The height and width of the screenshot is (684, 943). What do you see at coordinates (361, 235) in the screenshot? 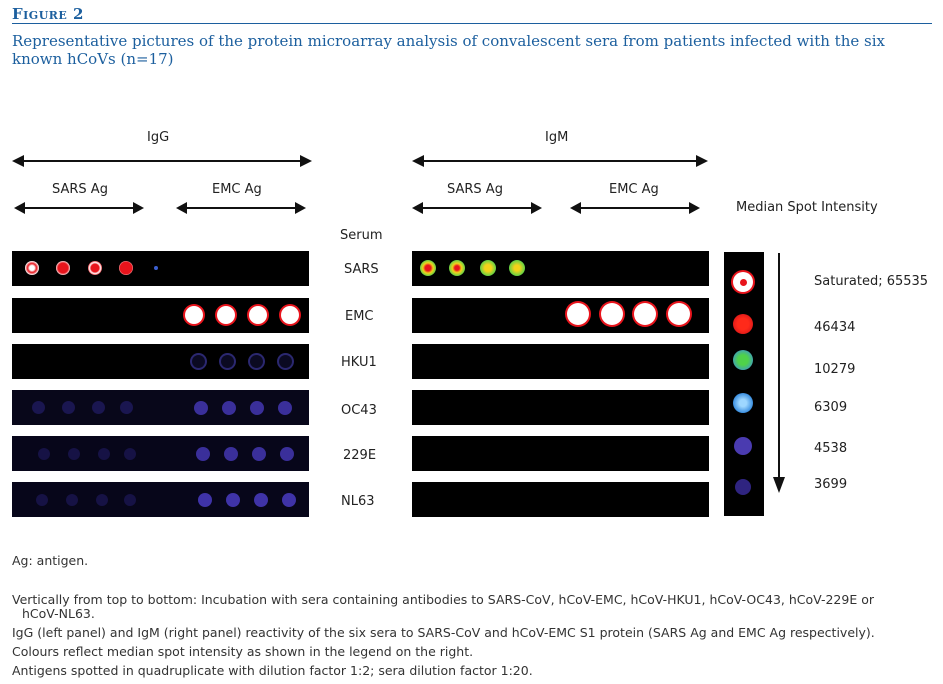
I see `serum-header: Serum` at bounding box center [361, 235].